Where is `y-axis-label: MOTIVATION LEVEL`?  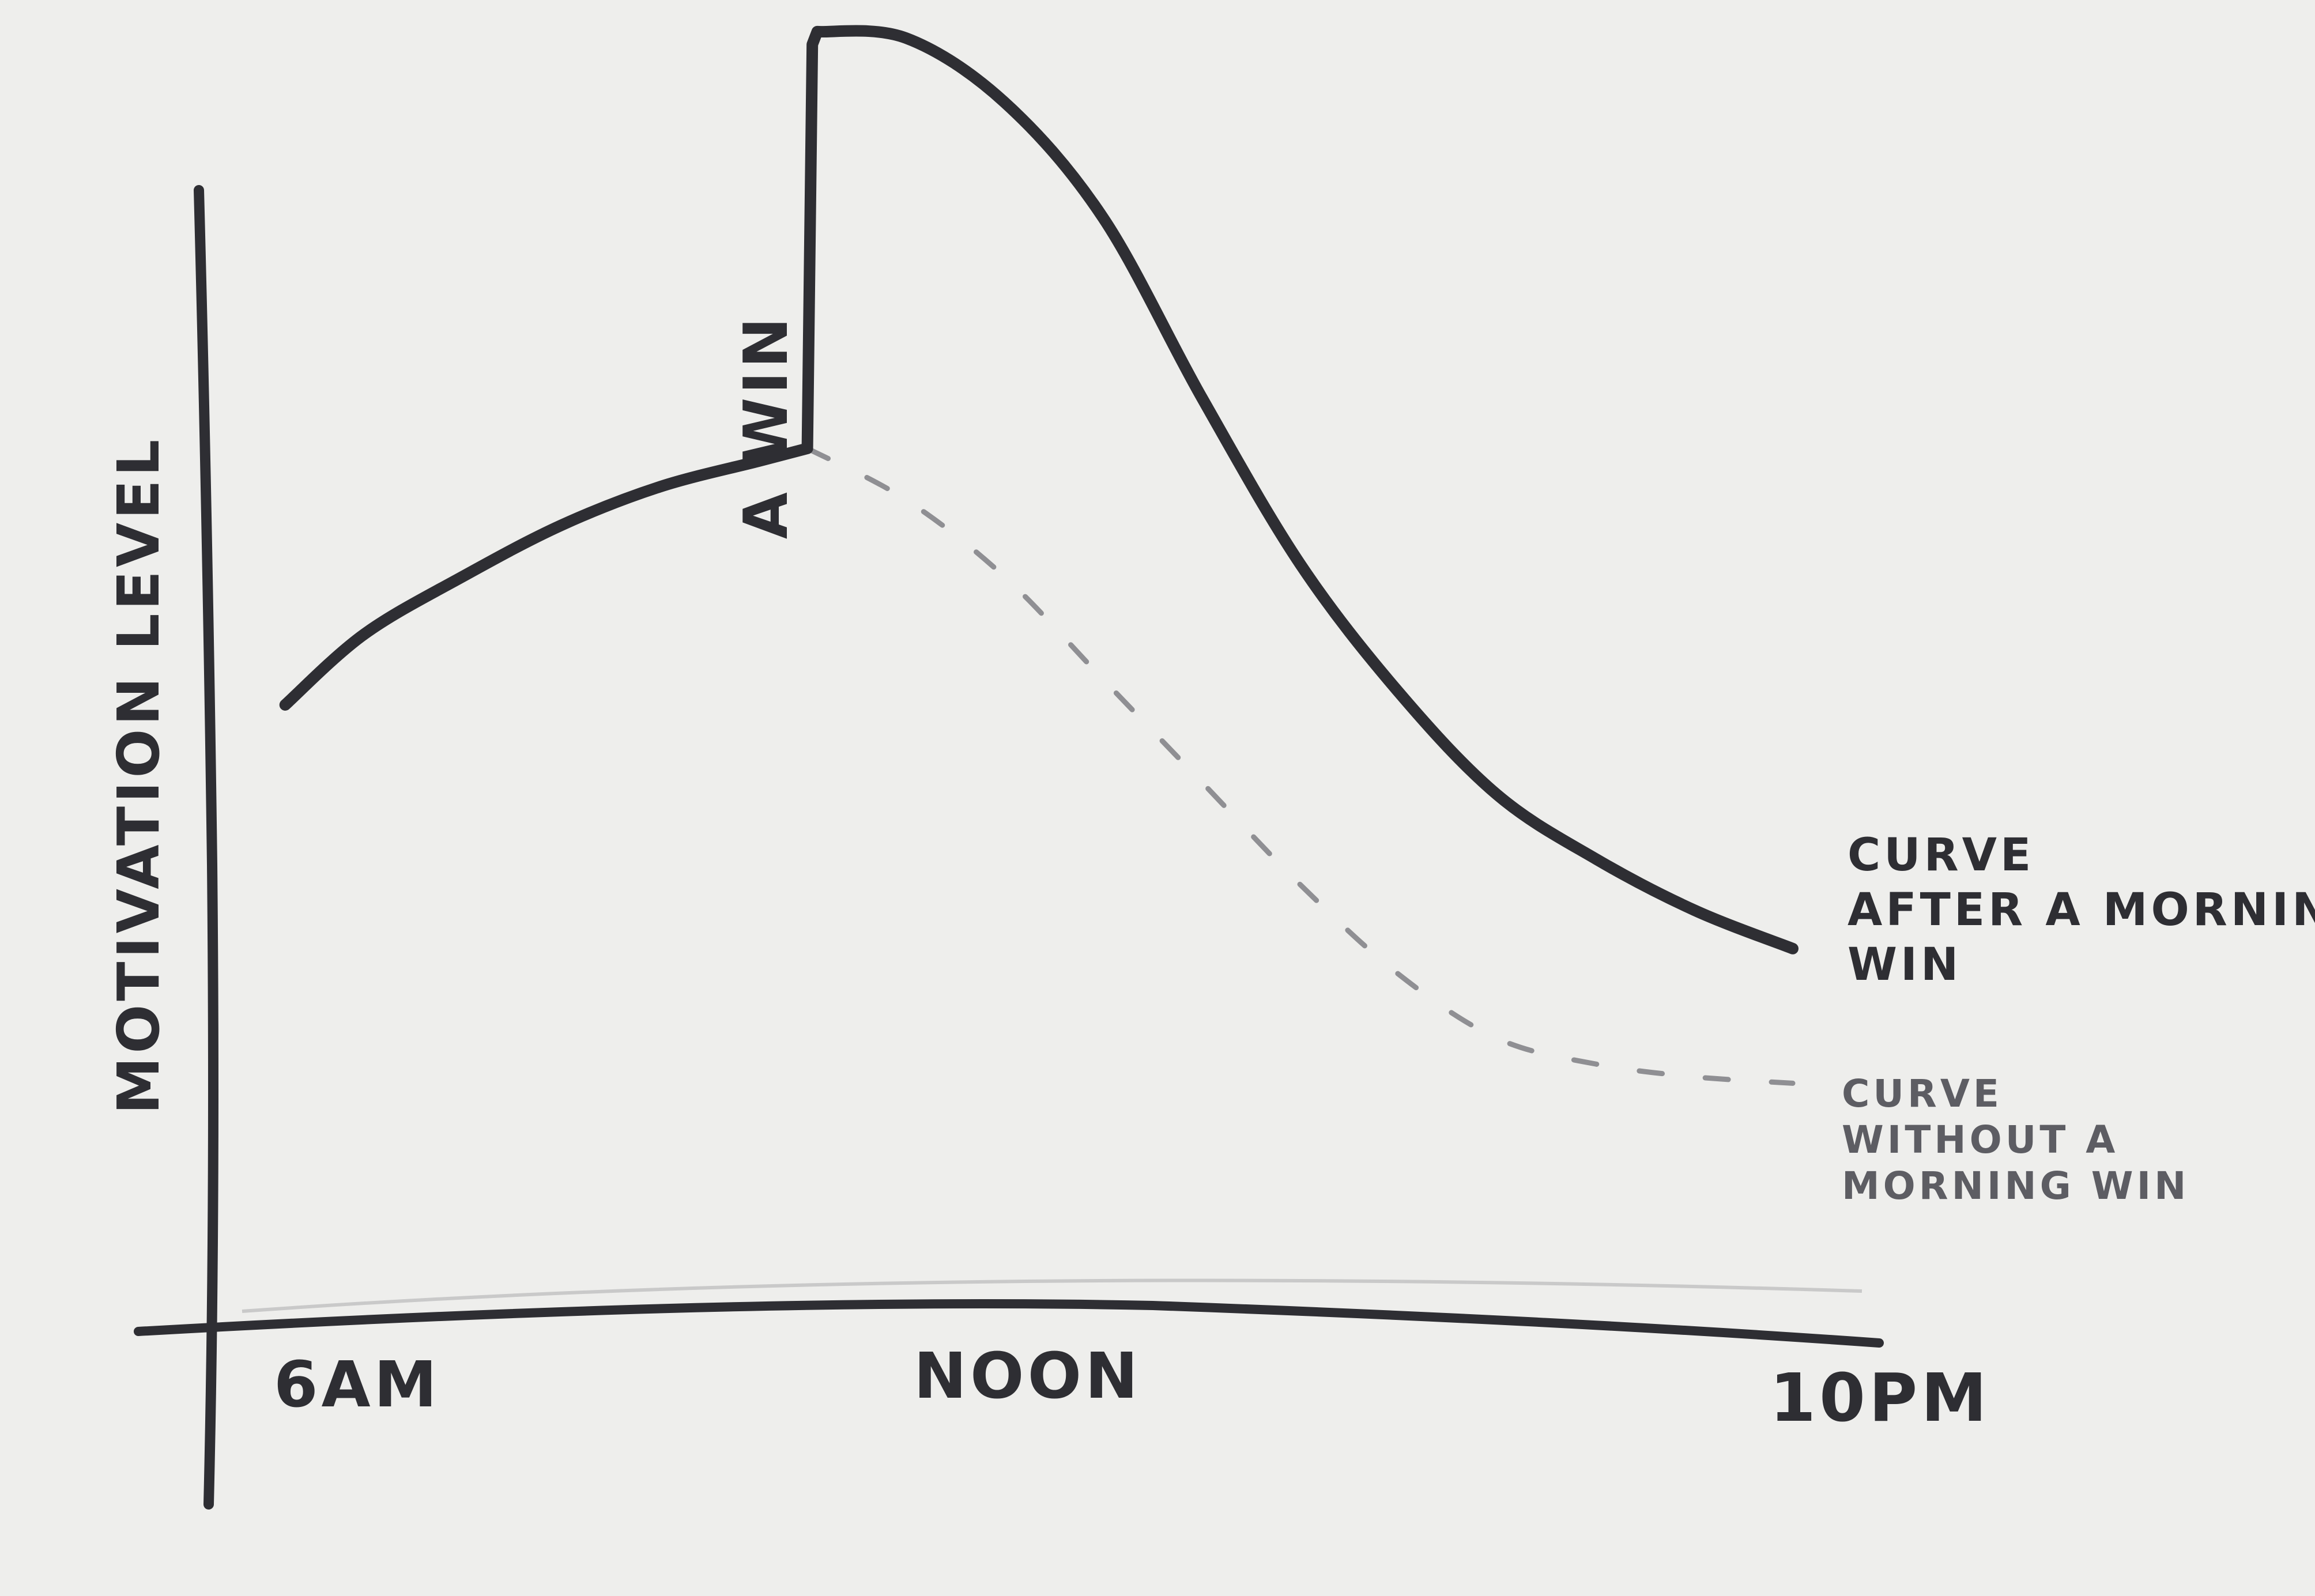
y-axis-label: MOTIVATION LEVEL is located at coordinates (138, 775).